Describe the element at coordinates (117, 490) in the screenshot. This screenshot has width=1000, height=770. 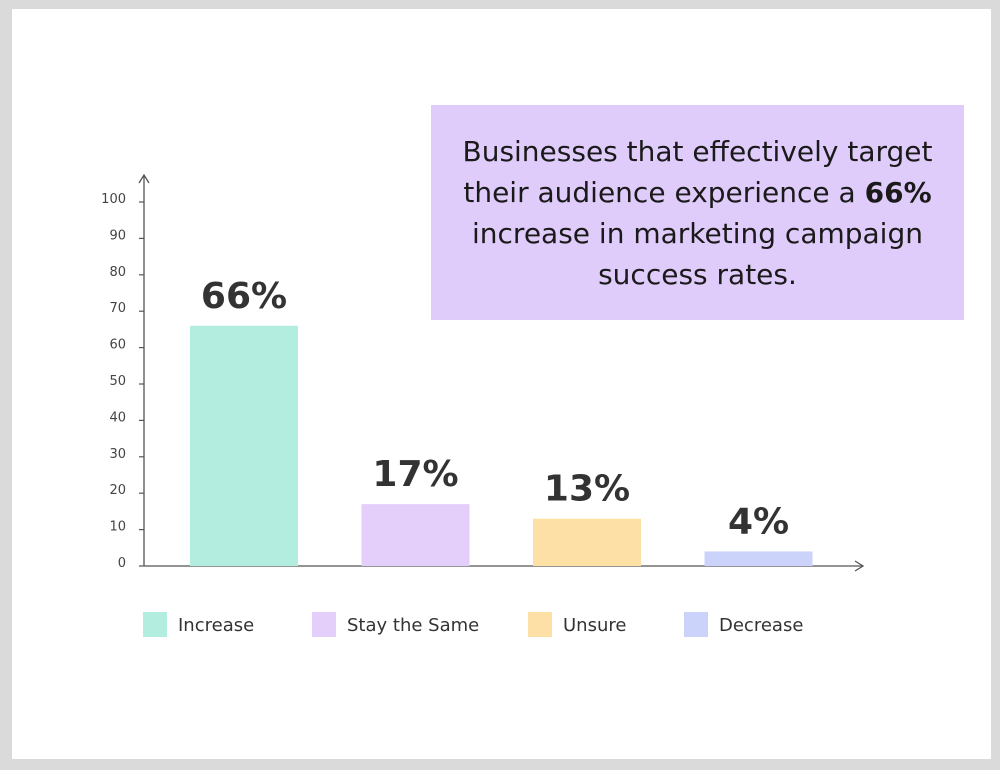
I see `y-tick-label: 20` at that location.